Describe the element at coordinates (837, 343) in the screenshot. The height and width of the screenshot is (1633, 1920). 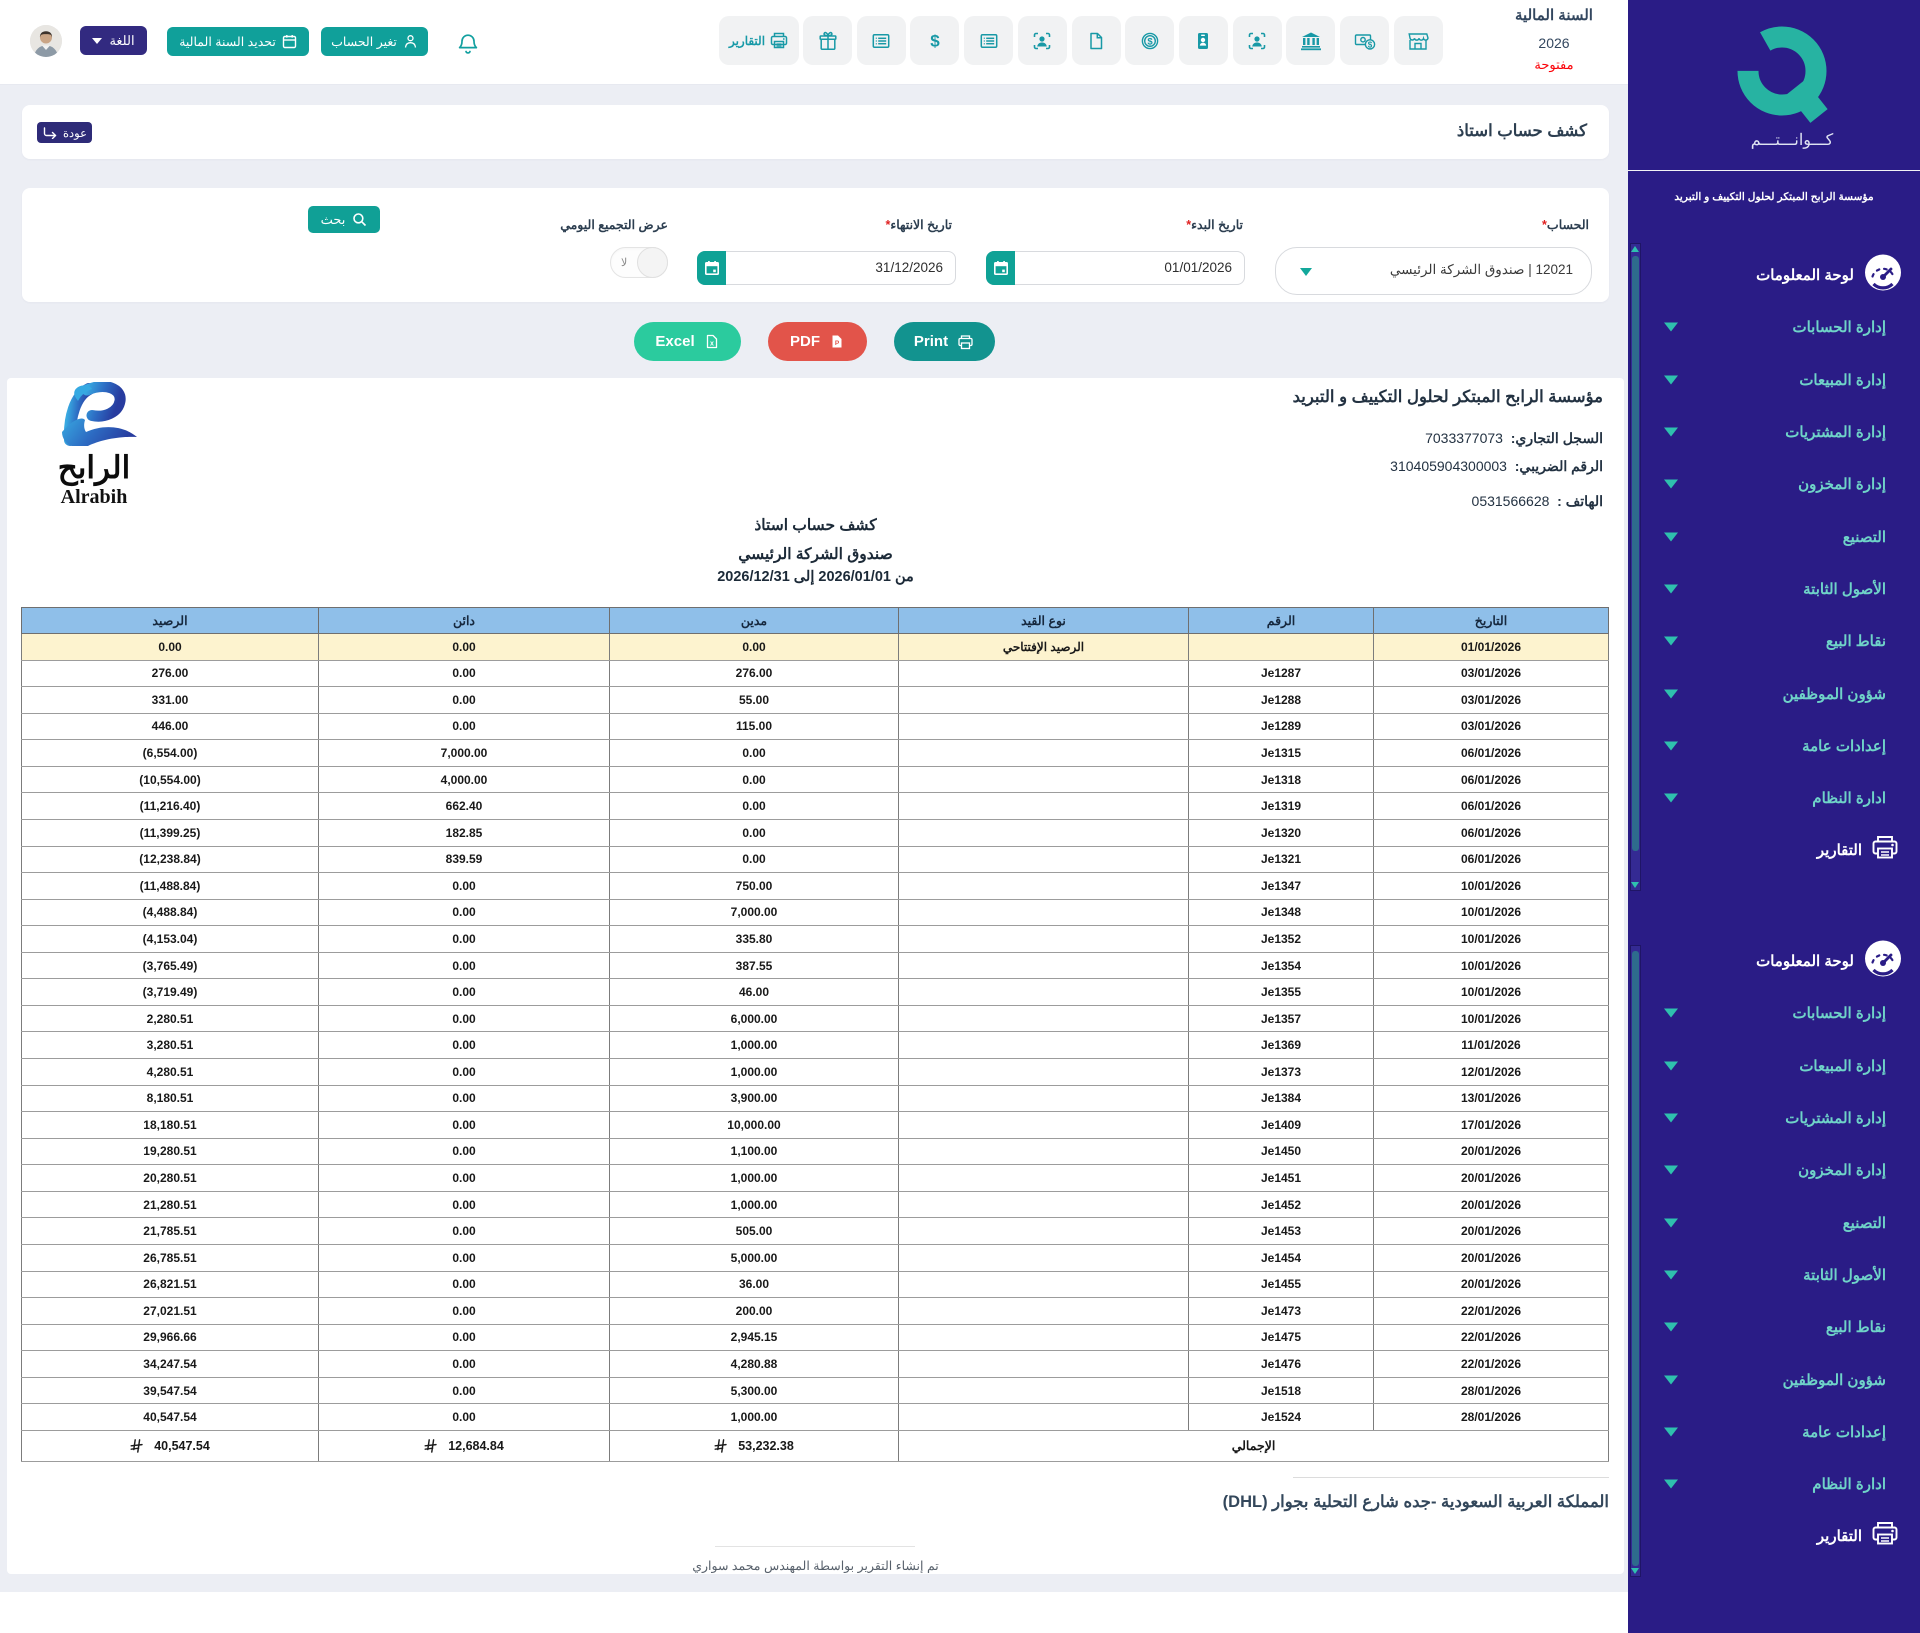
I see `svg-text: P` at that location.